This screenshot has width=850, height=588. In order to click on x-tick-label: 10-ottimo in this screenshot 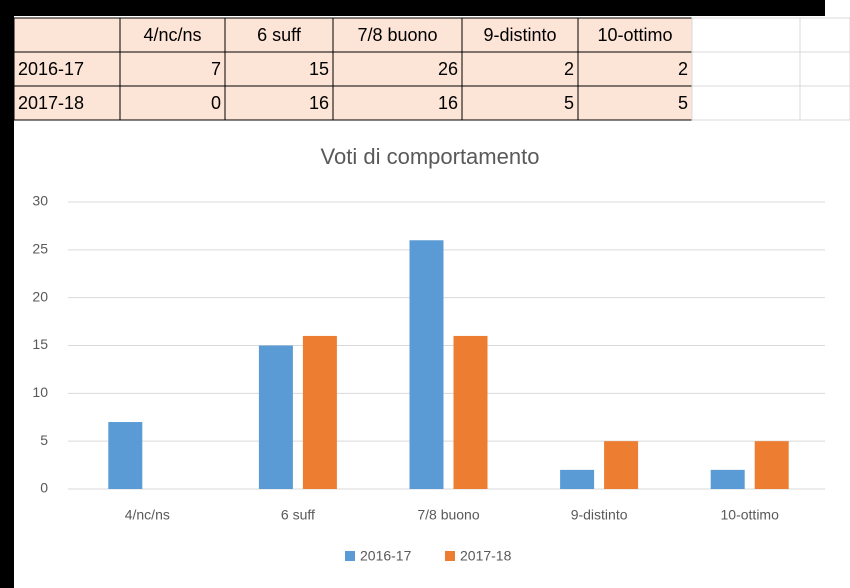, I will do `click(750, 515)`.